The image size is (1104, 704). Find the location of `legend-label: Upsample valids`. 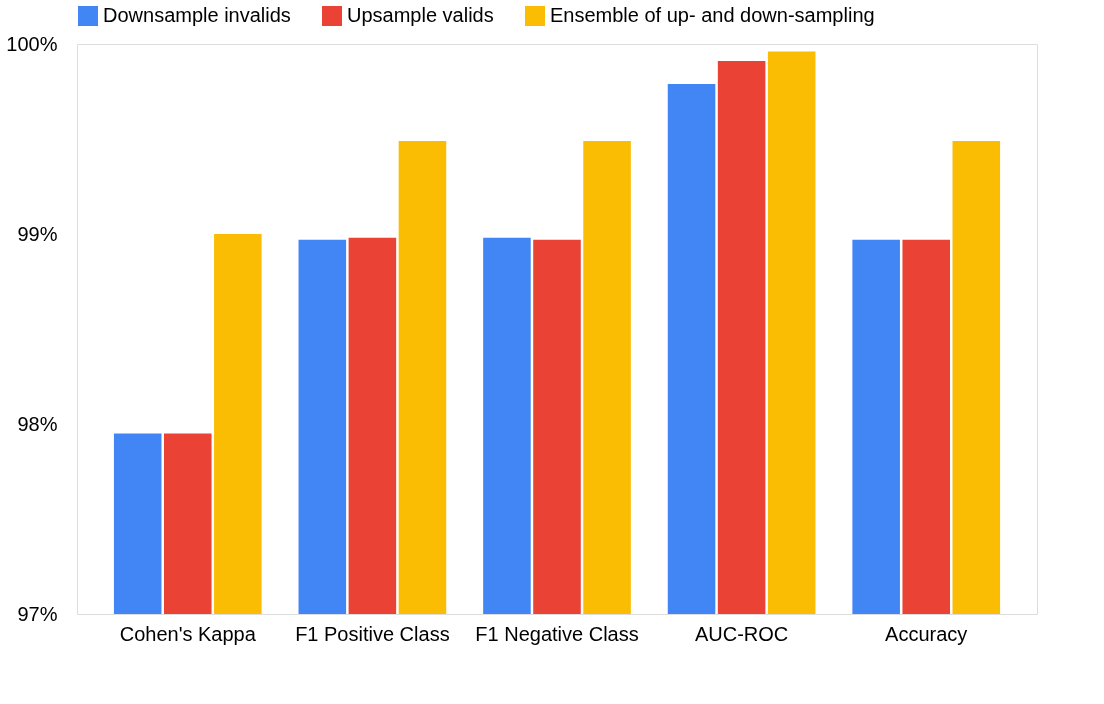

legend-label: Upsample valids is located at coordinates (420, 15).